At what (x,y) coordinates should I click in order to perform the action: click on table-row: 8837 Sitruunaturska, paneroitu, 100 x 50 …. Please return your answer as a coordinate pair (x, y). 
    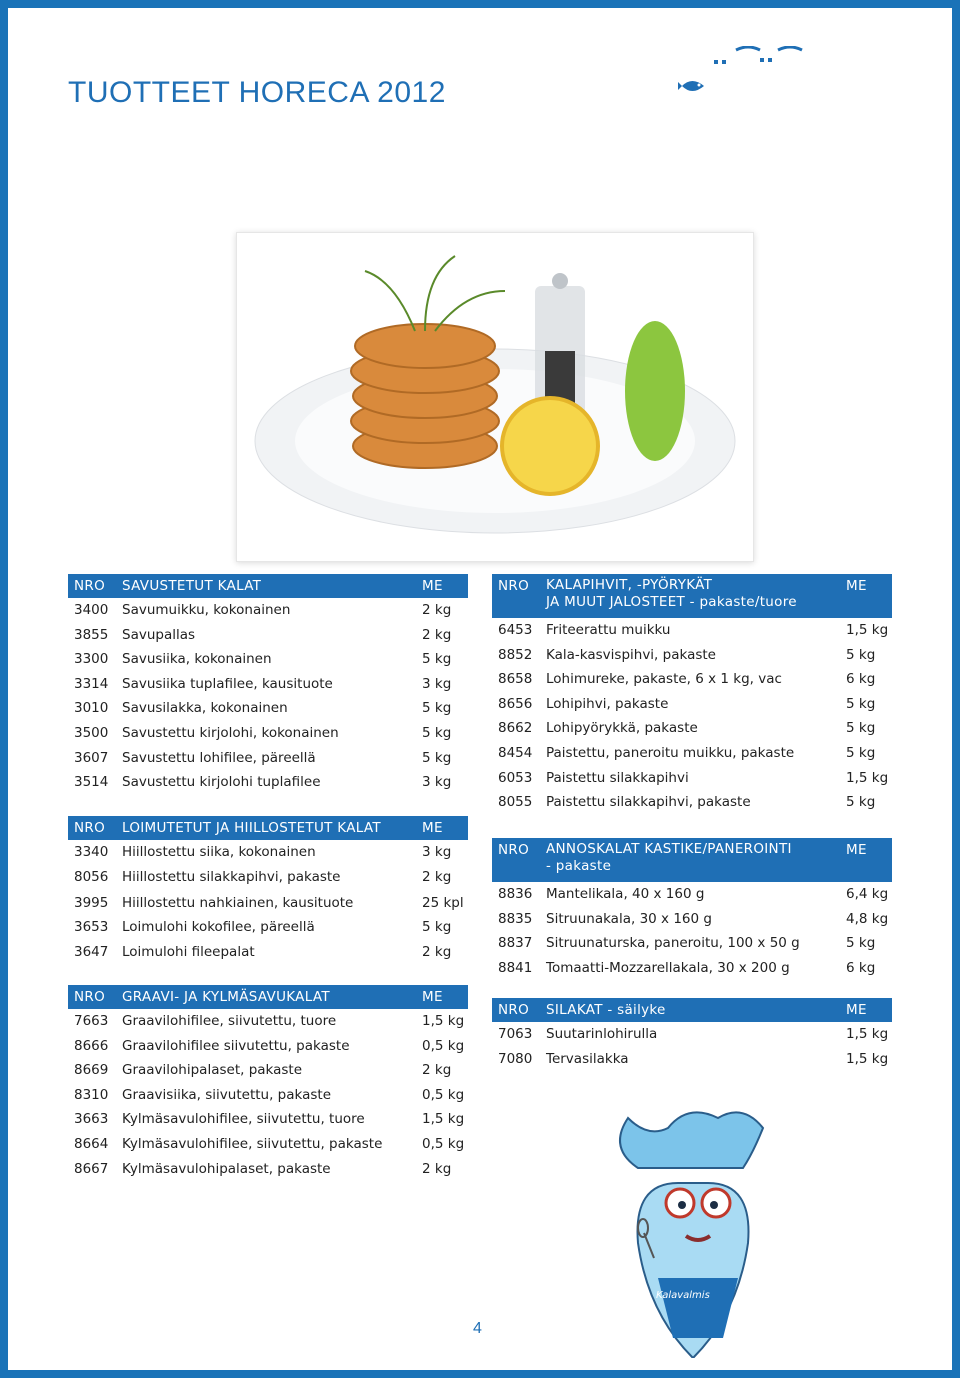
    Looking at the image, I should click on (692, 943).